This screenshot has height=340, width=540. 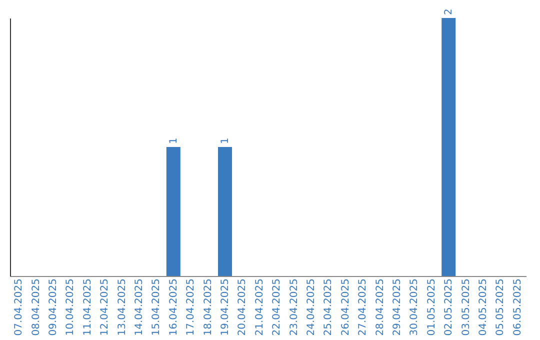 I want to click on x-tick-label: 08.04.2025, so click(x=36, y=307).